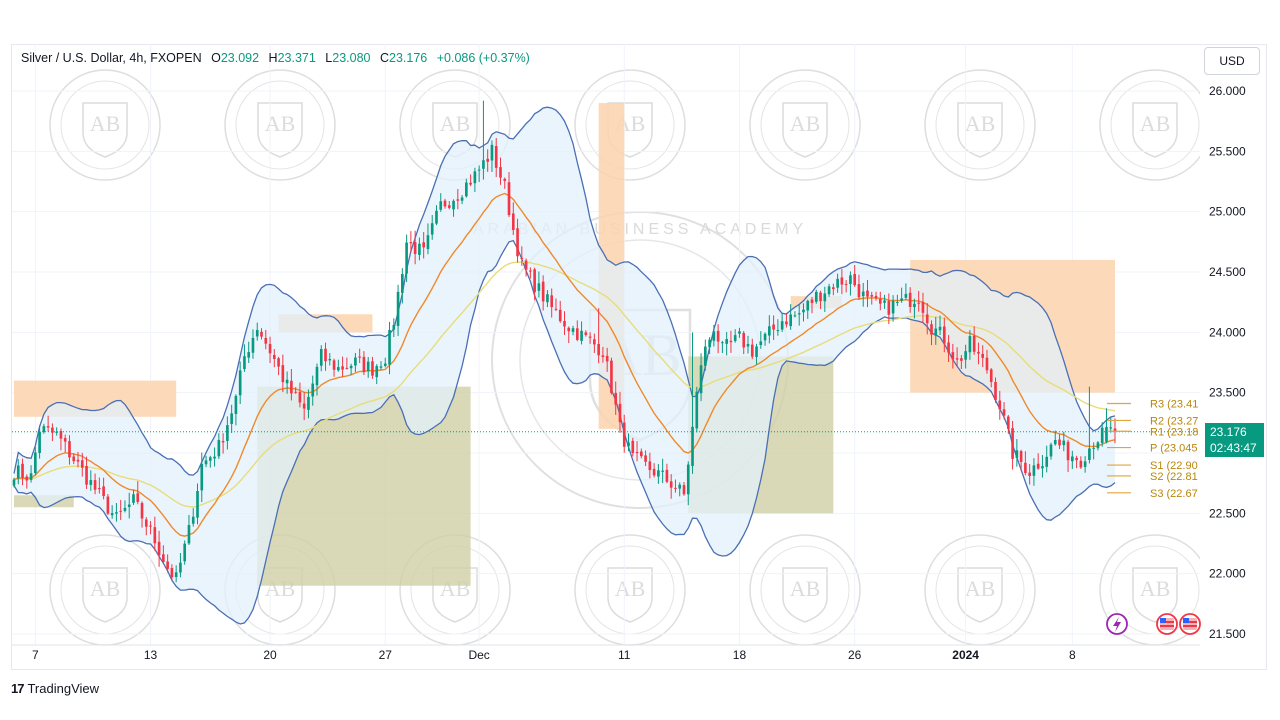  What do you see at coordinates (1227, 574) in the screenshot?
I see `y-tick-label: 22.000` at bounding box center [1227, 574].